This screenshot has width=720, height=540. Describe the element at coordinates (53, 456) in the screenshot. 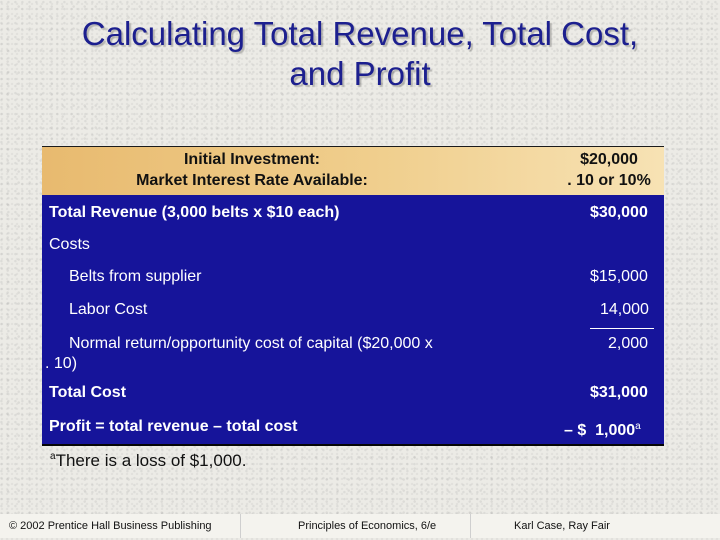

I see `footnote-marker: a` at that location.